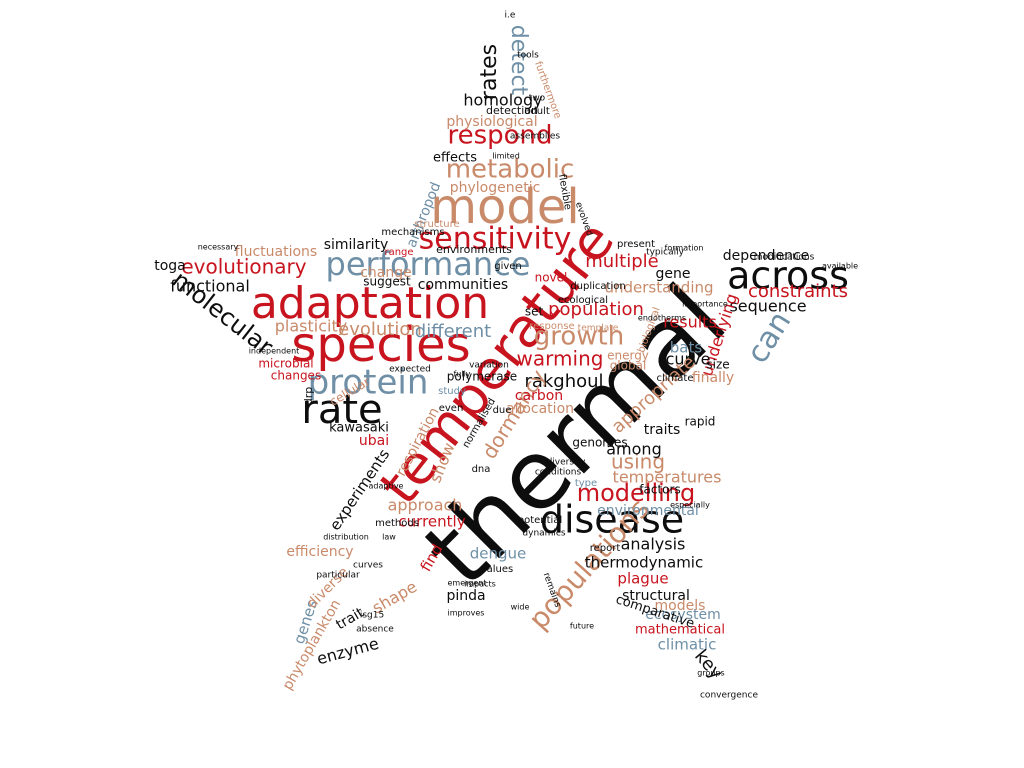 This screenshot has width=1024, height=768. What do you see at coordinates (370, 303) in the screenshot?
I see `word-adaptation: adaptation` at bounding box center [370, 303].